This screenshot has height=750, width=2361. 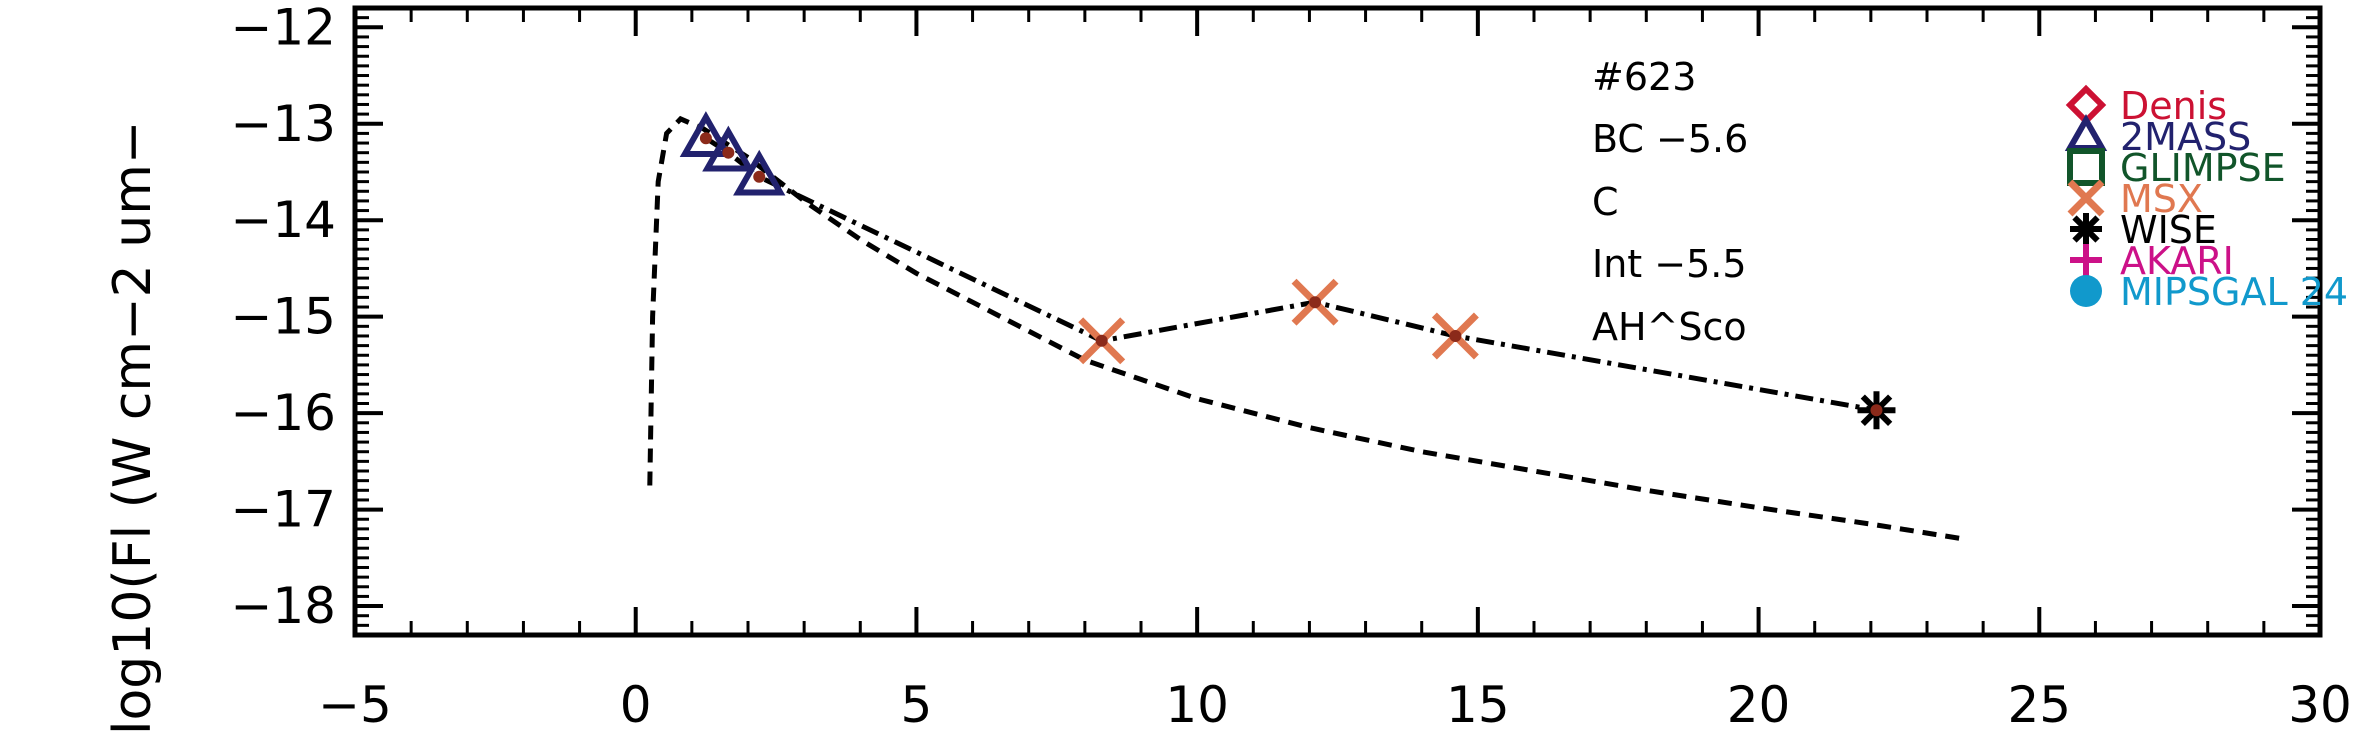 I want to click on marker-circle, so click(x=2086, y=291).